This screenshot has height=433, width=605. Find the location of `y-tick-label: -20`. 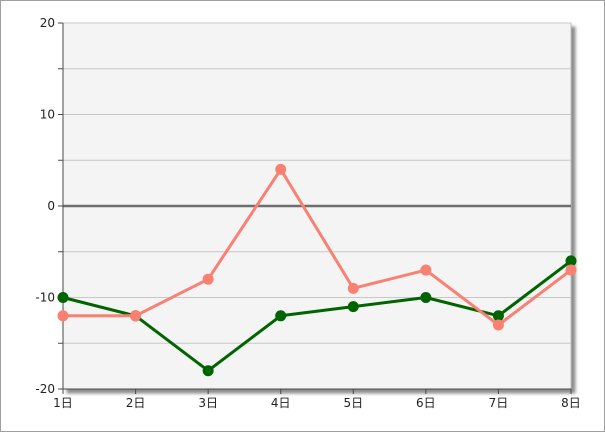

y-tick-label: -20 is located at coordinates (45, 389).